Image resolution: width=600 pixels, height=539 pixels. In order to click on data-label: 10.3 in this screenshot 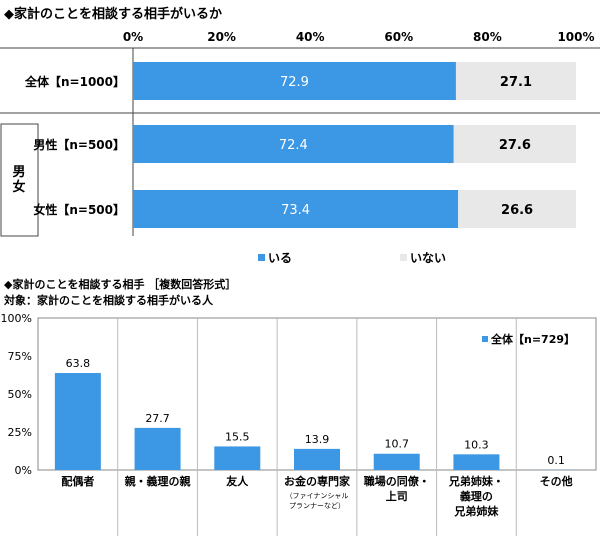, I will do `click(476, 444)`.